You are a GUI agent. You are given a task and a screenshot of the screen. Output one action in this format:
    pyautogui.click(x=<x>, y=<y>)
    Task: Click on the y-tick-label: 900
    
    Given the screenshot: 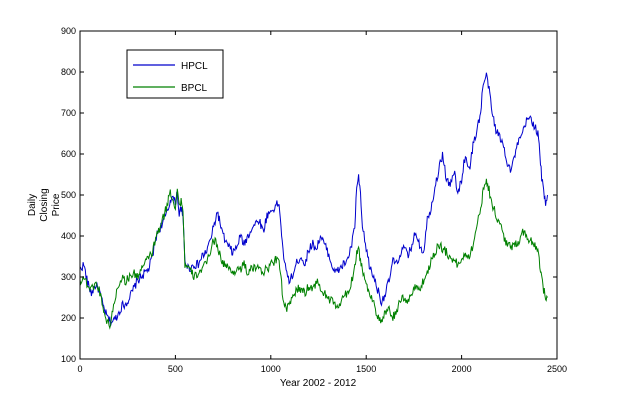 What is the action you would take?
    pyautogui.click(x=68, y=31)
    